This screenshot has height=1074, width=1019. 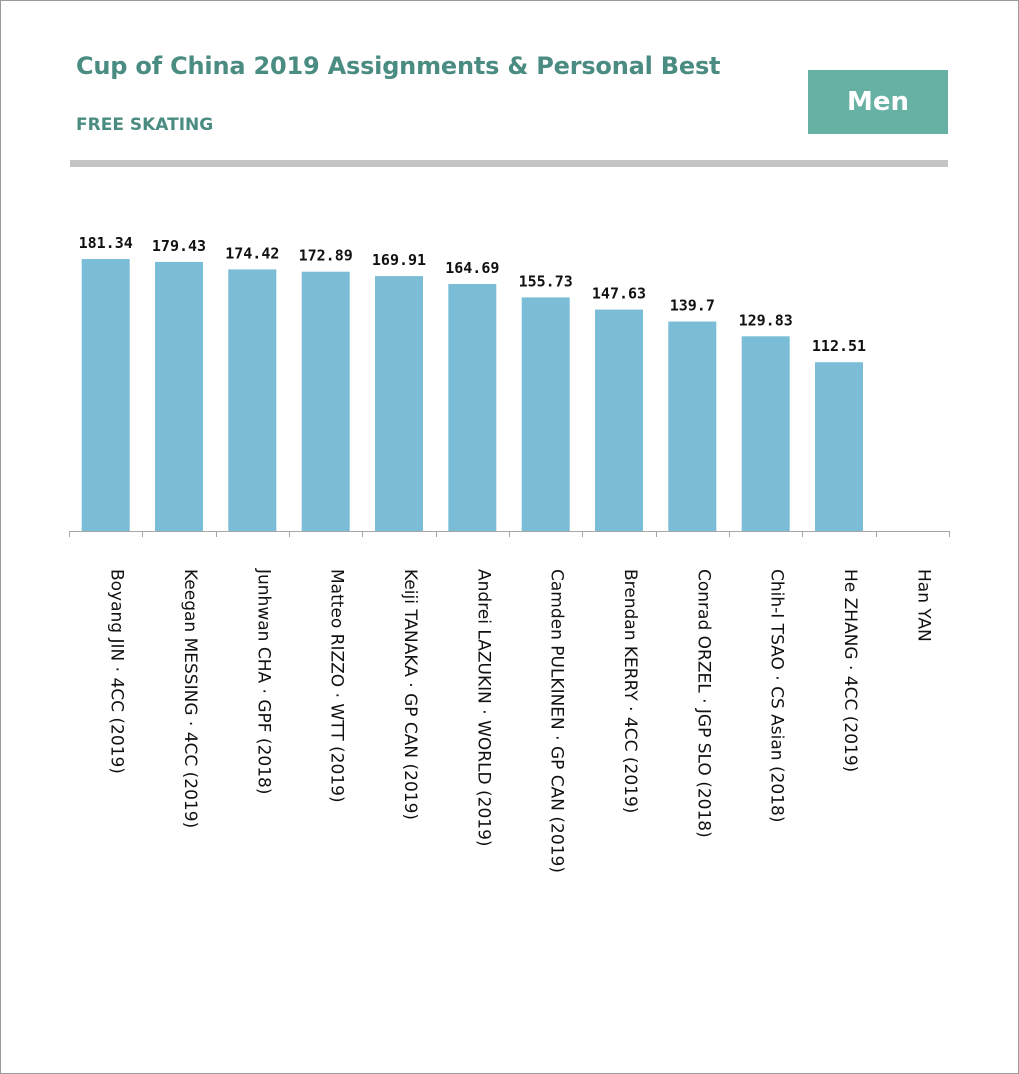 What do you see at coordinates (923, 605) in the screenshot?
I see `x-tick-label: Han YAN` at bounding box center [923, 605].